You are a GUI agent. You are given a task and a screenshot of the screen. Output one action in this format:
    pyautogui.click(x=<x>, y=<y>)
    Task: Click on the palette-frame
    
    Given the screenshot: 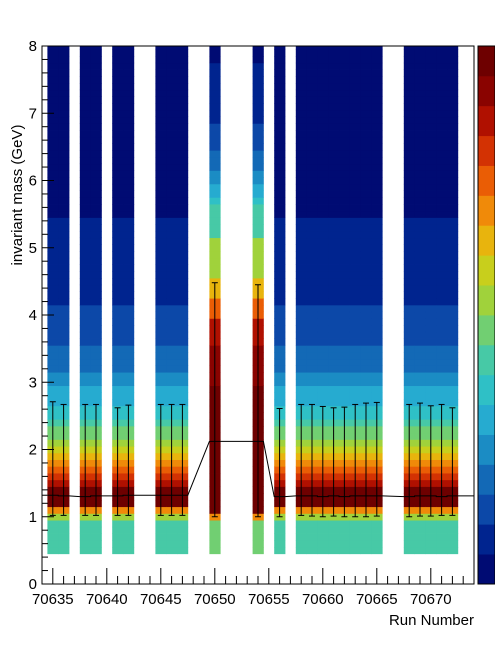 What is the action you would take?
    pyautogui.click(x=486, y=315)
    